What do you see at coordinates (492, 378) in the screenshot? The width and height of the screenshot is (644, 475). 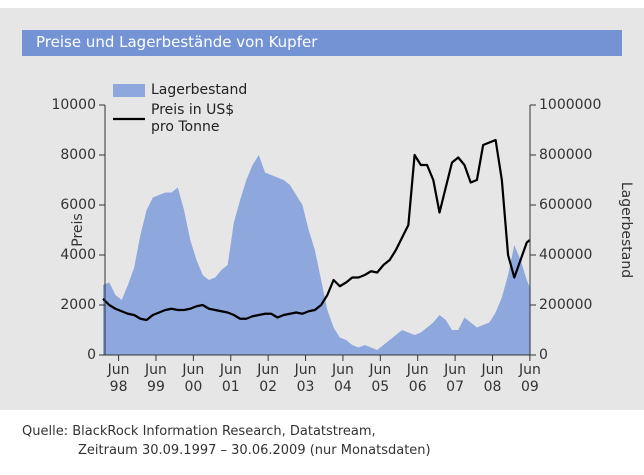 I see `x-tick-label: Jun 08` at bounding box center [492, 378].